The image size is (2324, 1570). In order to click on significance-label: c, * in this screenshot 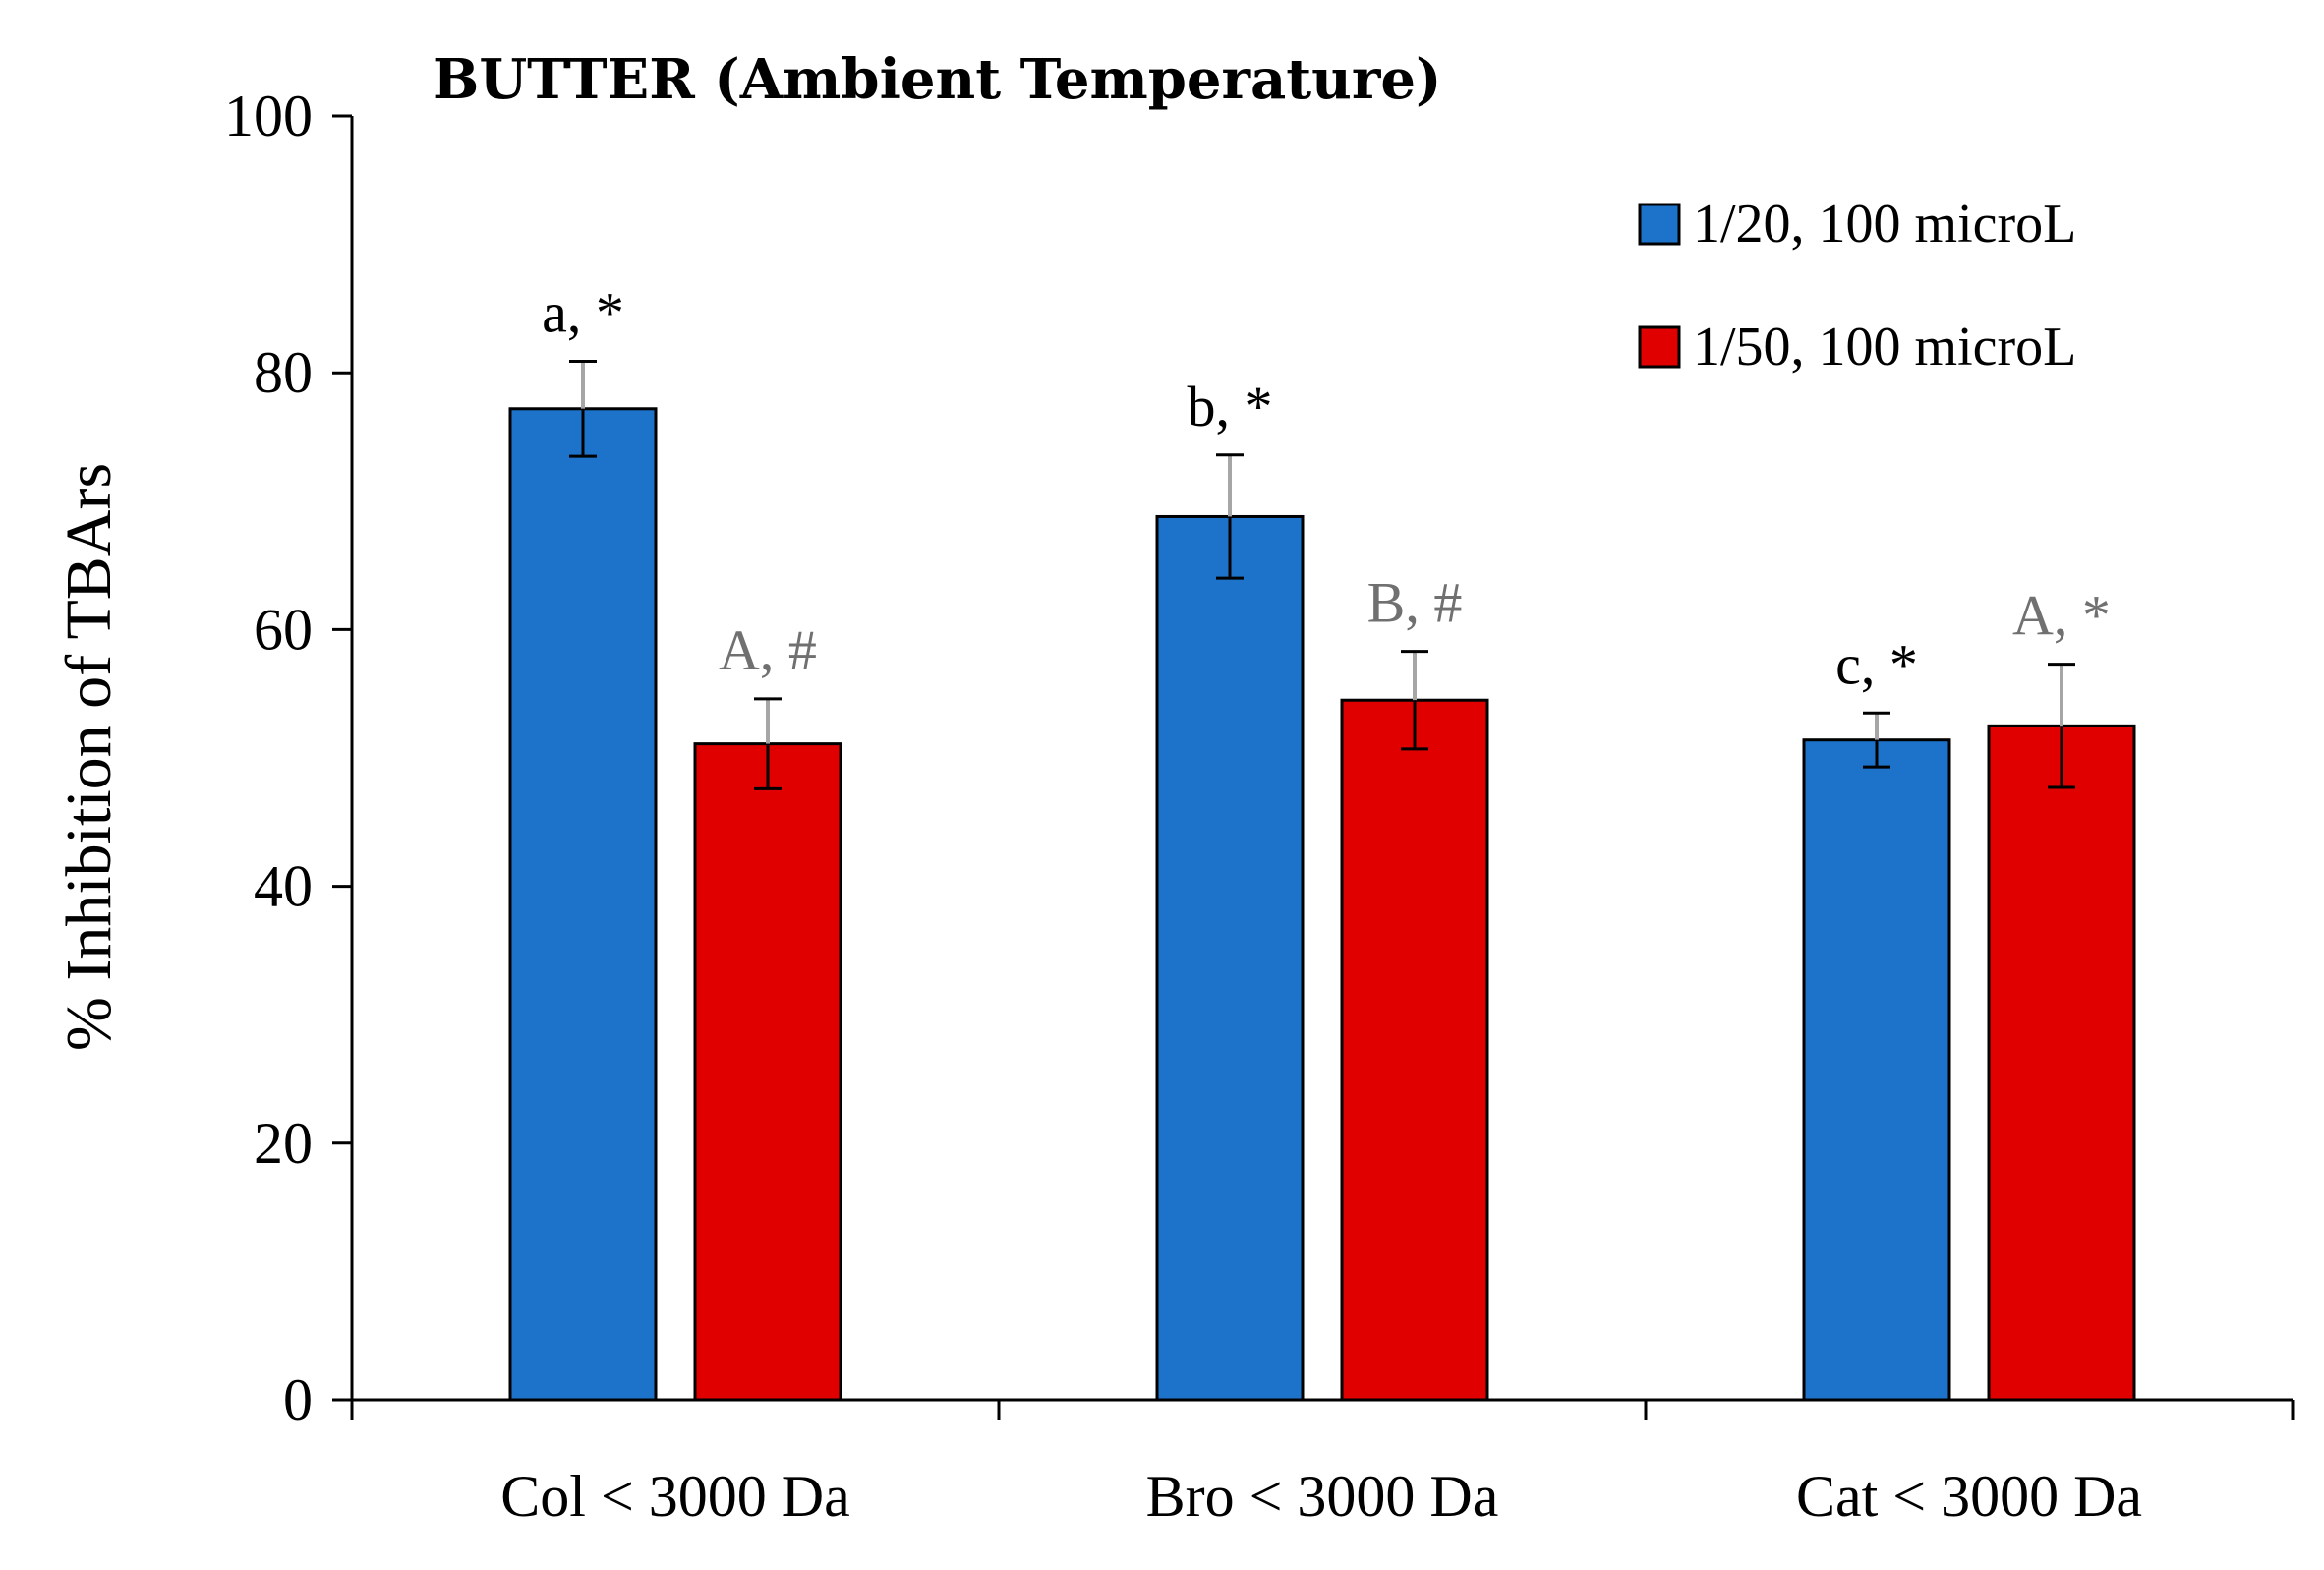, I will do `click(1876, 664)`.